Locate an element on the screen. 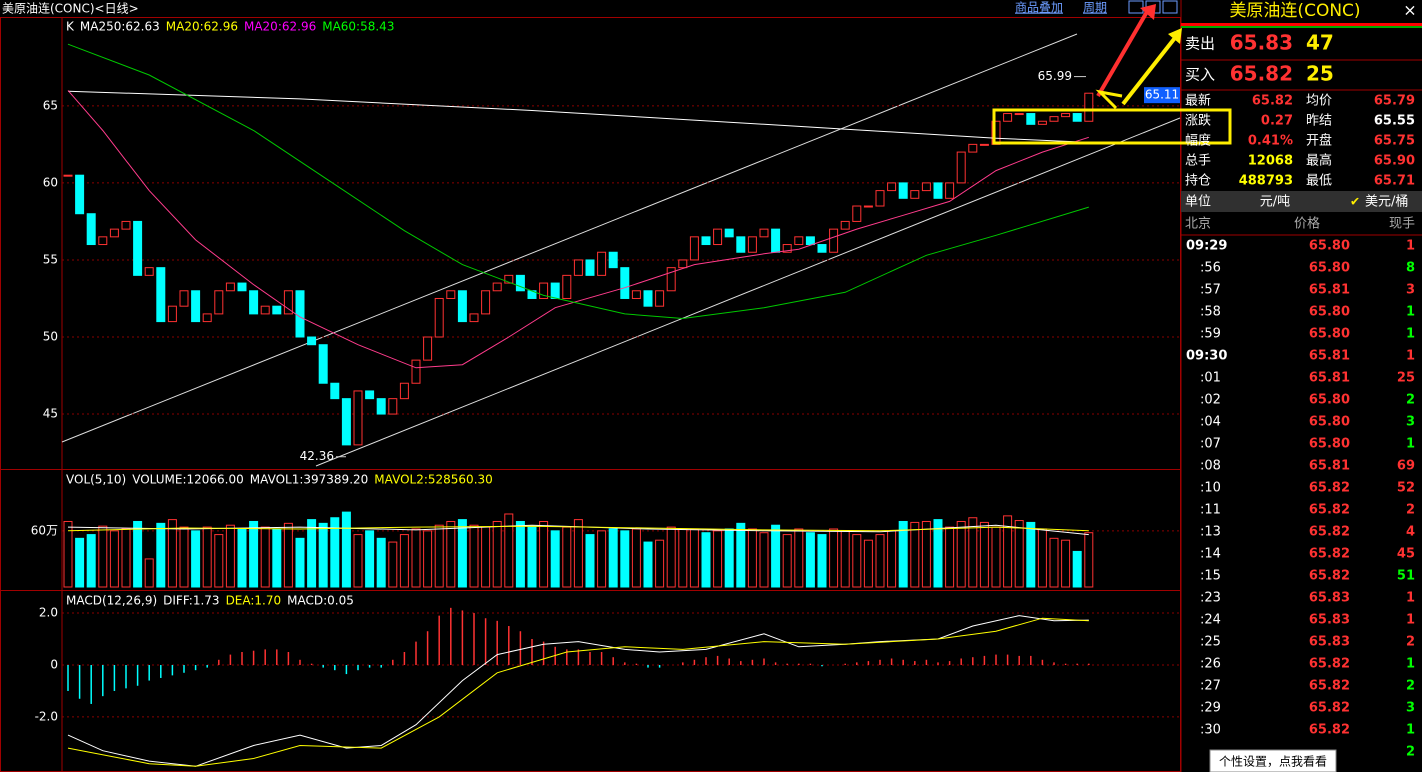 This screenshot has height=772, width=1422. close-button: × is located at coordinates (1409, 10).